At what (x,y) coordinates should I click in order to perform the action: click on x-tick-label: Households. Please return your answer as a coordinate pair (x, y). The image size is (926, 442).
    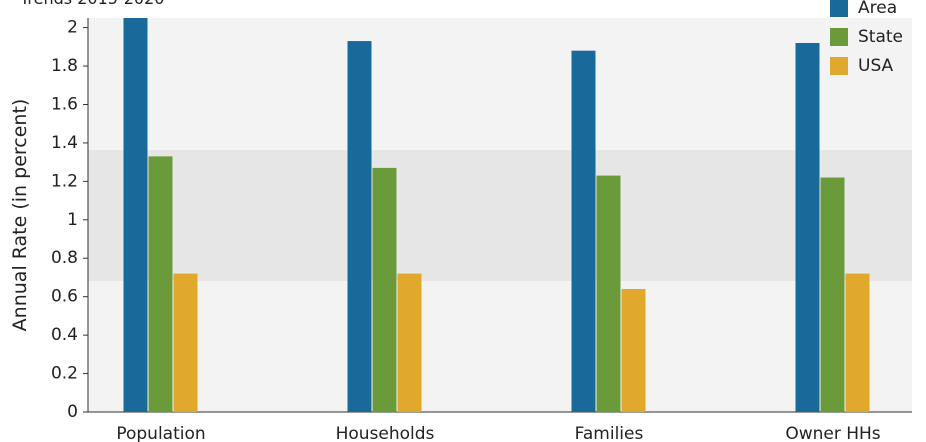
    Looking at the image, I should click on (385, 433).